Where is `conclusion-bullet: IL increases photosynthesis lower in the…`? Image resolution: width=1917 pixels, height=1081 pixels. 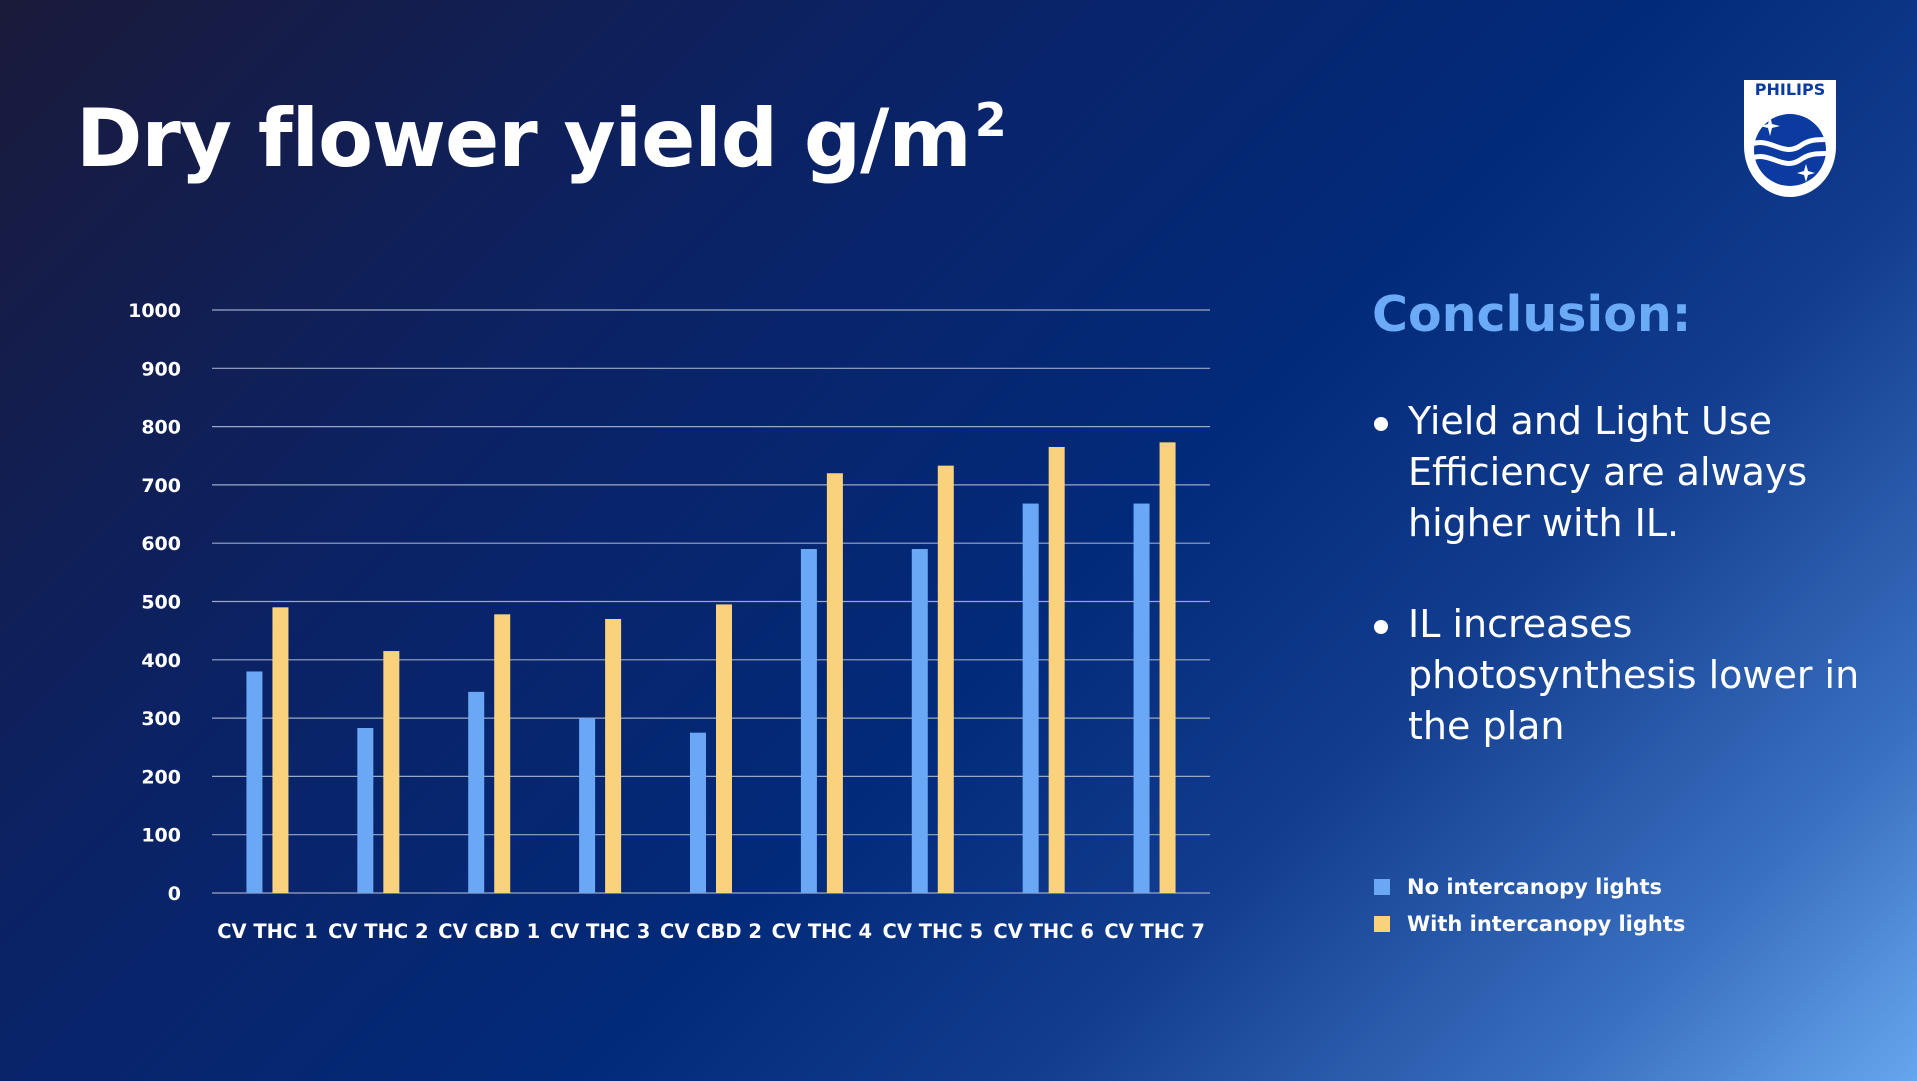 conclusion-bullet: IL increases photosynthesis lower in the… is located at coordinates (1622, 675).